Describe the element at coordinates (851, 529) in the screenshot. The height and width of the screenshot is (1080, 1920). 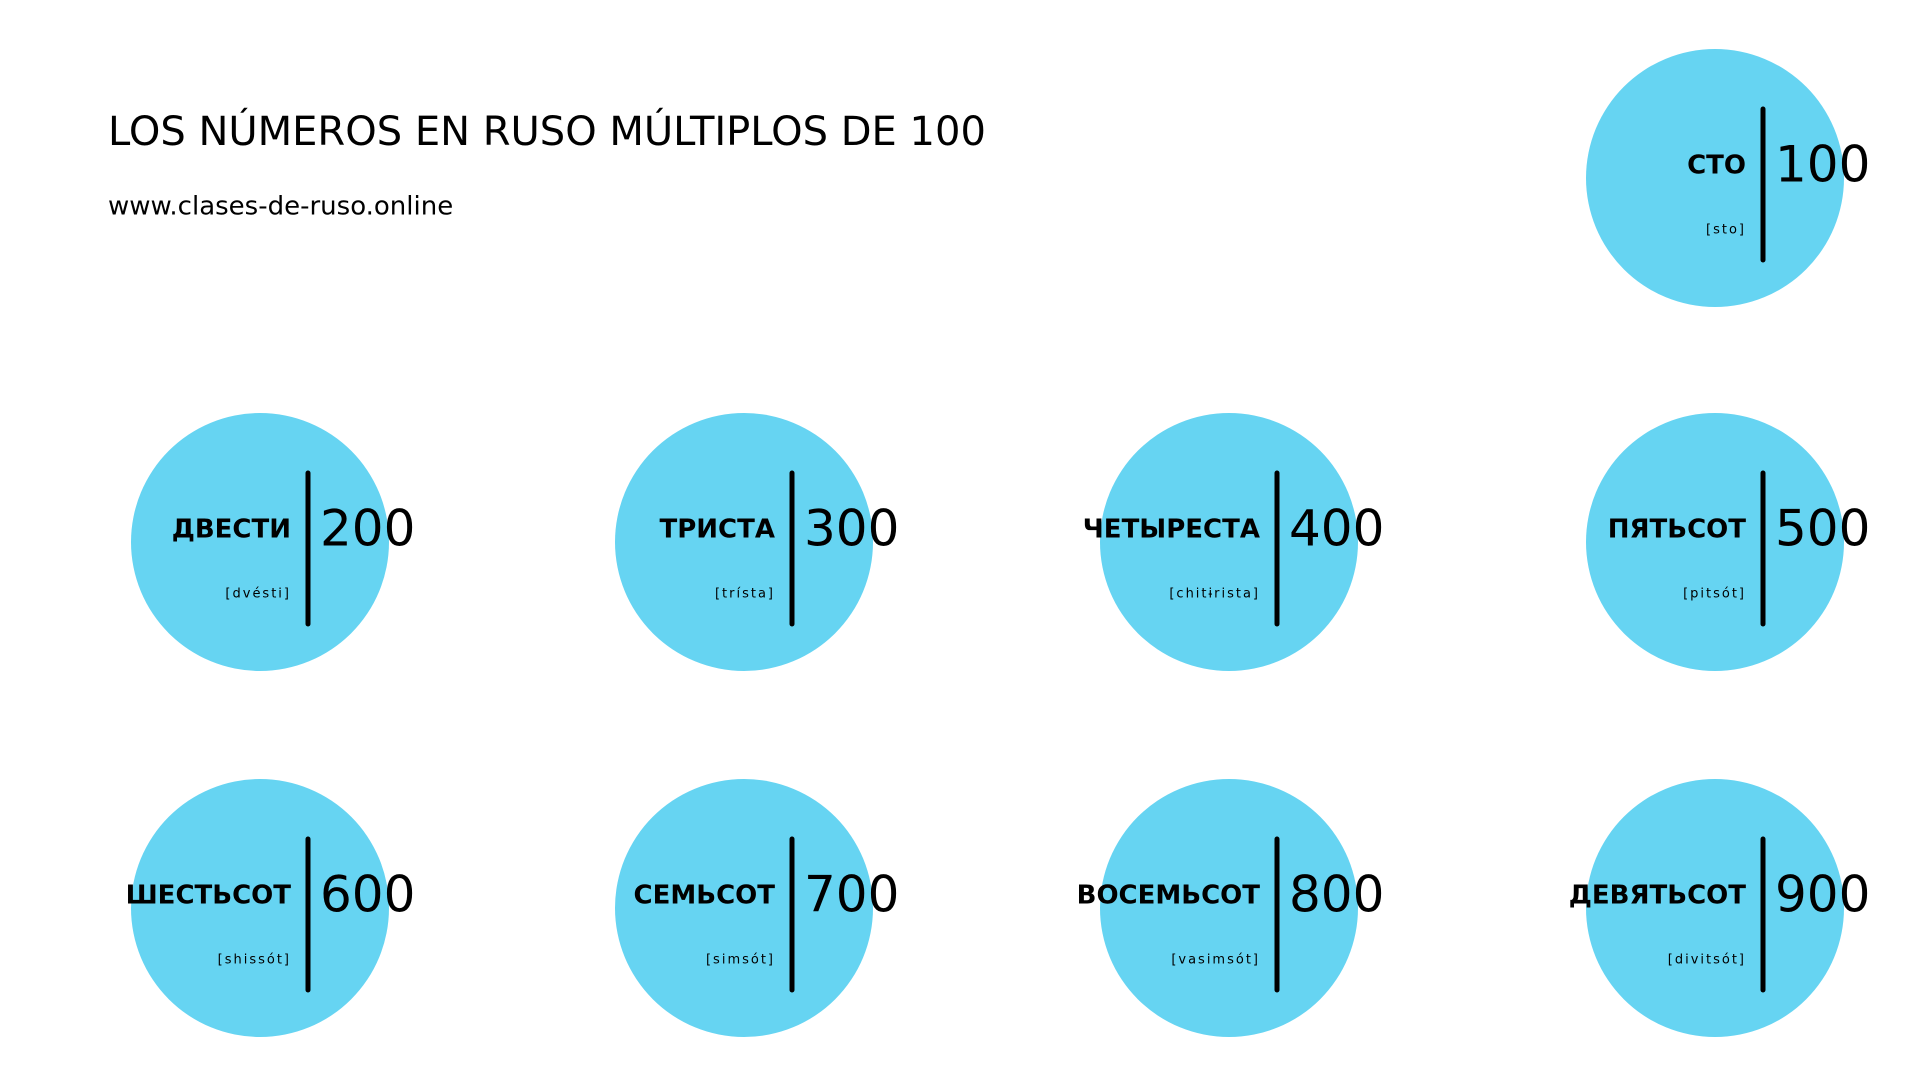
I see `number: 300` at that location.